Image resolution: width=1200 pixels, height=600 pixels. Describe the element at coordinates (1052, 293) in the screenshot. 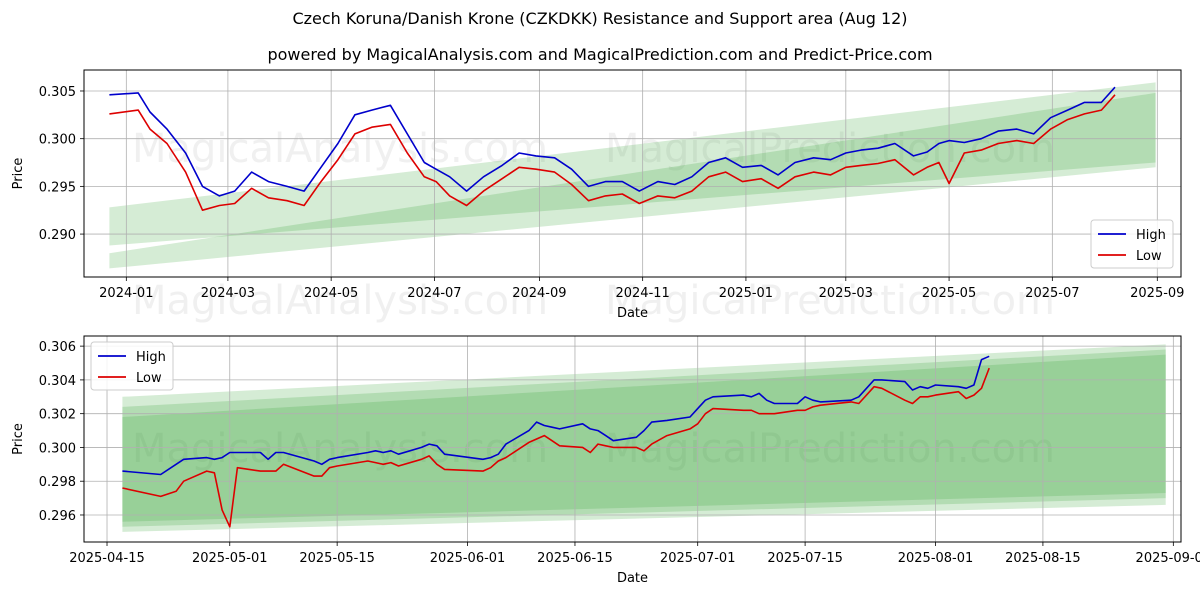

I see `x-tick-label: 2025-07` at that location.